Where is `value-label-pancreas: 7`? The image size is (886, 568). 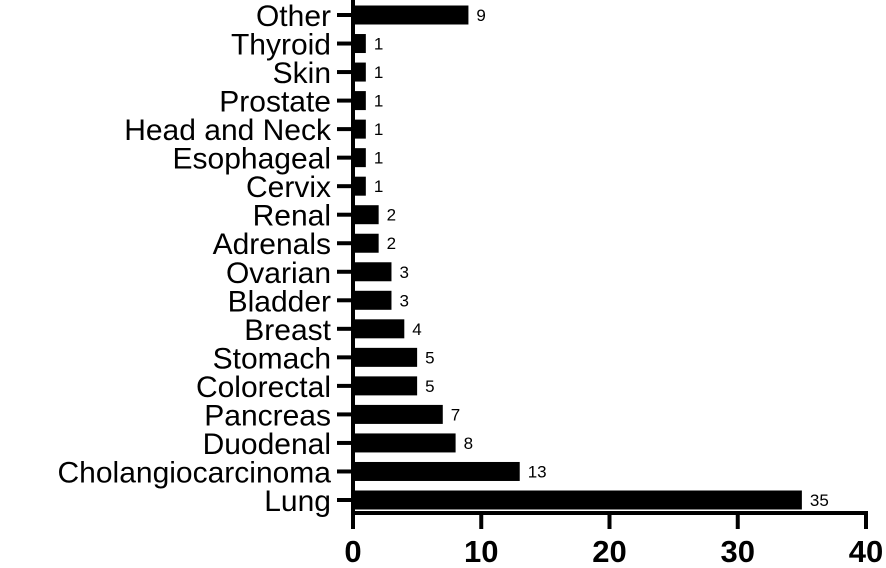
value-label-pancreas: 7 is located at coordinates (455, 414).